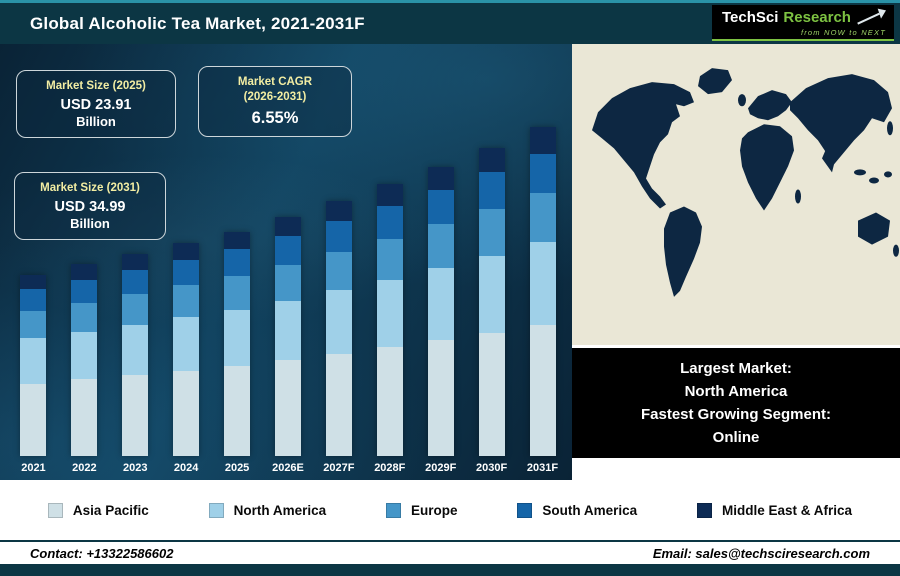 This screenshot has height=576, width=900. What do you see at coordinates (275, 82) in the screenshot?
I see `stat-label: Market CAGR` at bounding box center [275, 82].